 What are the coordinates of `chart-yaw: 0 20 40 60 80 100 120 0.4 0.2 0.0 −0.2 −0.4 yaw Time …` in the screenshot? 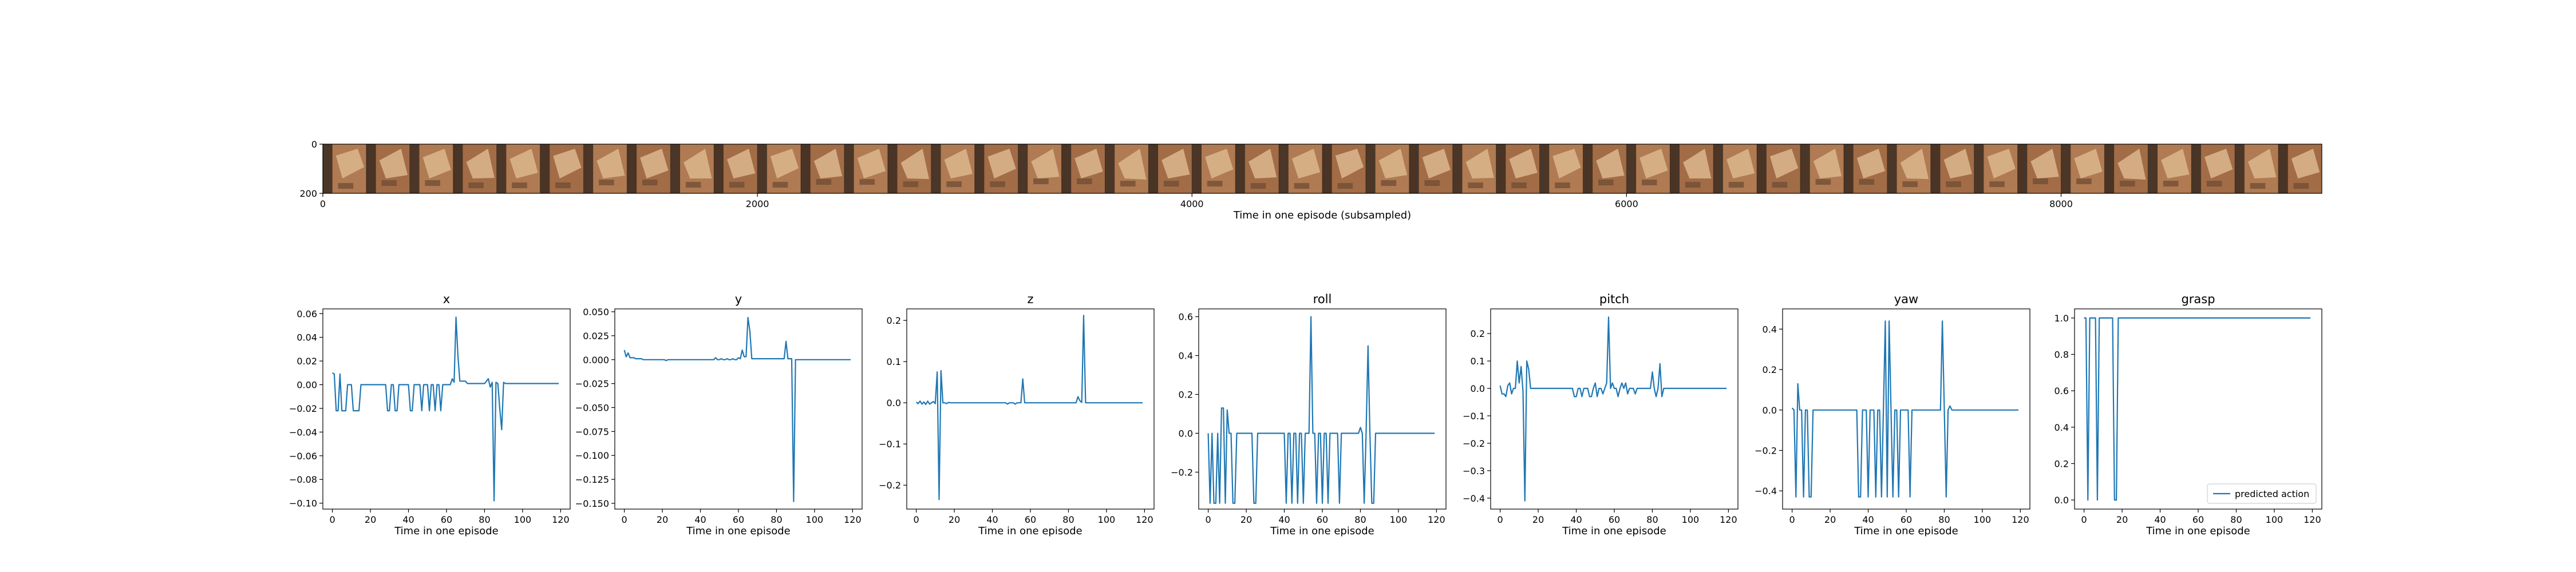 It's located at (1892, 414).